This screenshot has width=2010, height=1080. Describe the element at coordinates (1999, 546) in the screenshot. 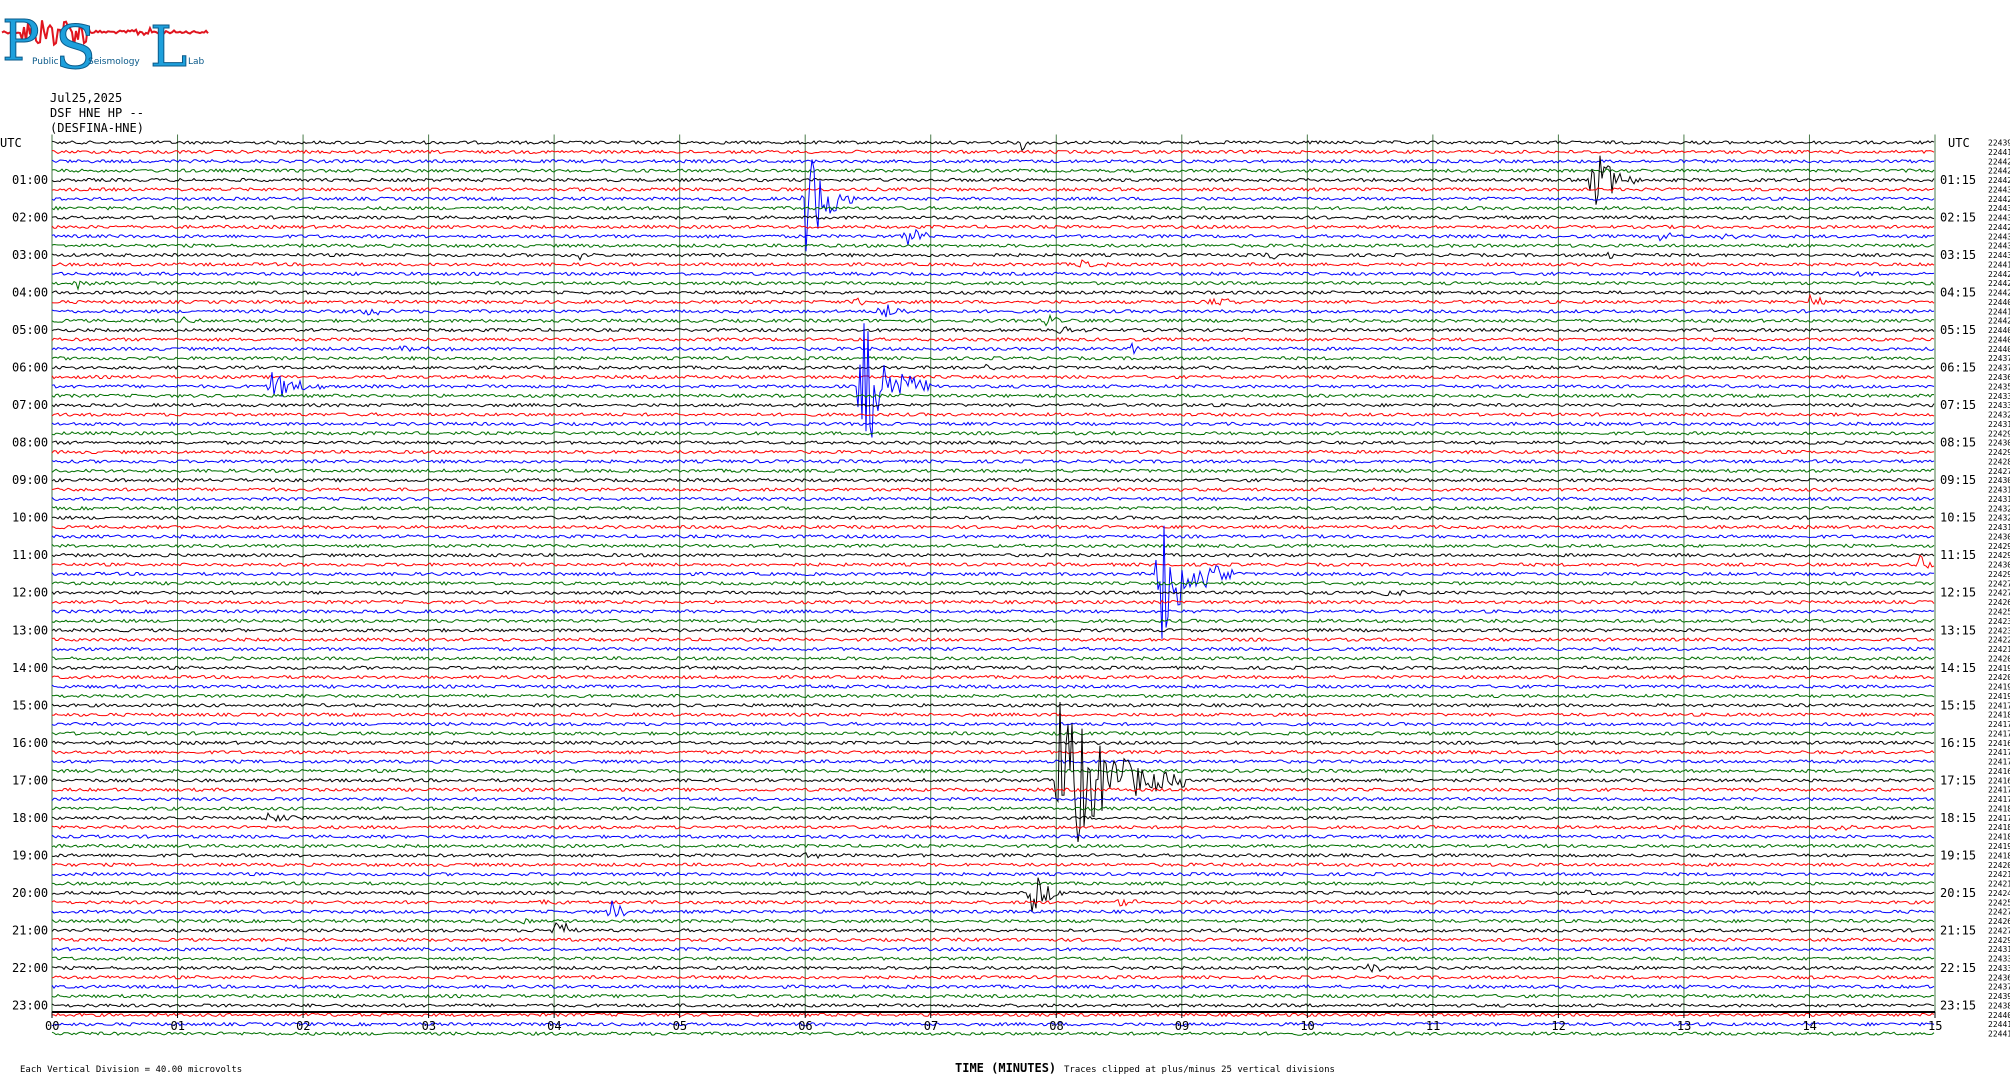

I see `trace-value-label: 22429` at that location.